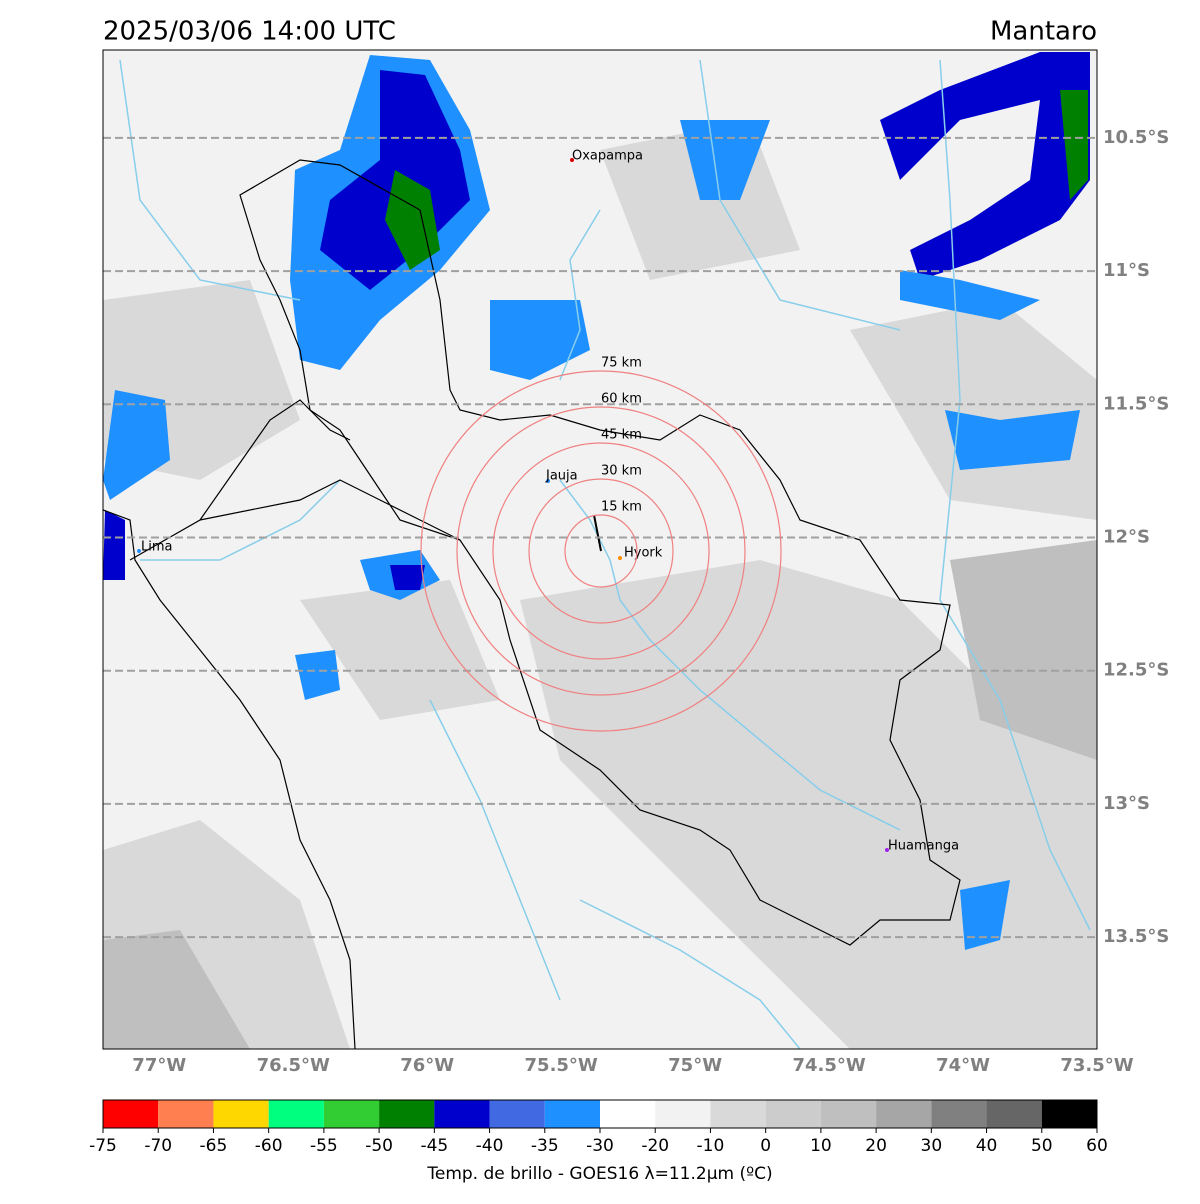  Describe the element at coordinates (821, 1146) in the screenshot. I see `colorbar-tick-label: 10` at that location.